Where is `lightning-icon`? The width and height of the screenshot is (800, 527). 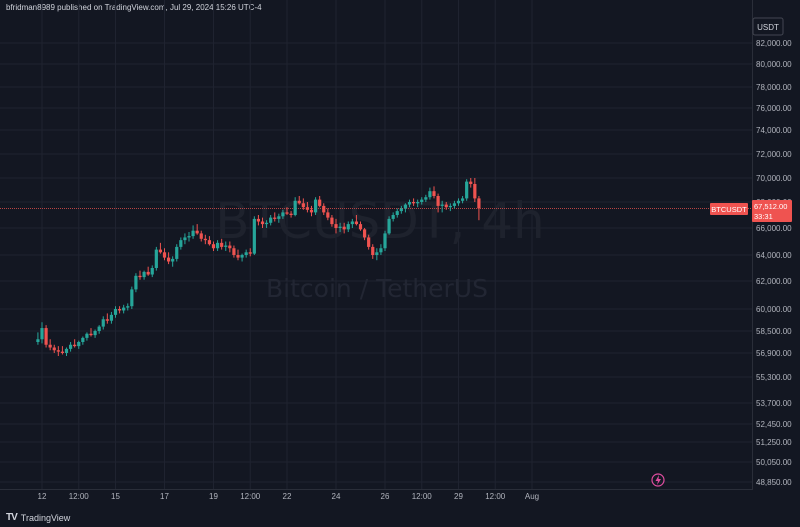 lightning-icon is located at coordinates (658, 480).